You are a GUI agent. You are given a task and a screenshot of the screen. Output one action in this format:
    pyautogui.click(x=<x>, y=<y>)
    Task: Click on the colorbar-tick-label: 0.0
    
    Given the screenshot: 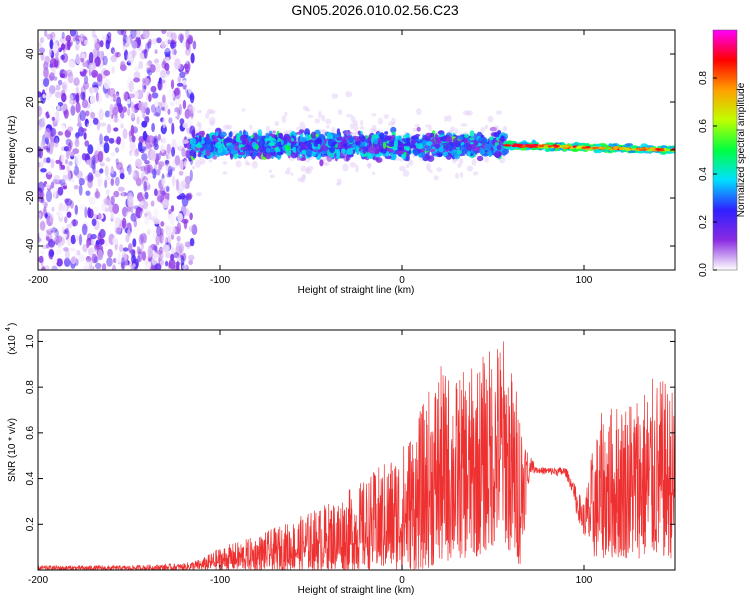 What is the action you would take?
    pyautogui.click(x=703, y=270)
    